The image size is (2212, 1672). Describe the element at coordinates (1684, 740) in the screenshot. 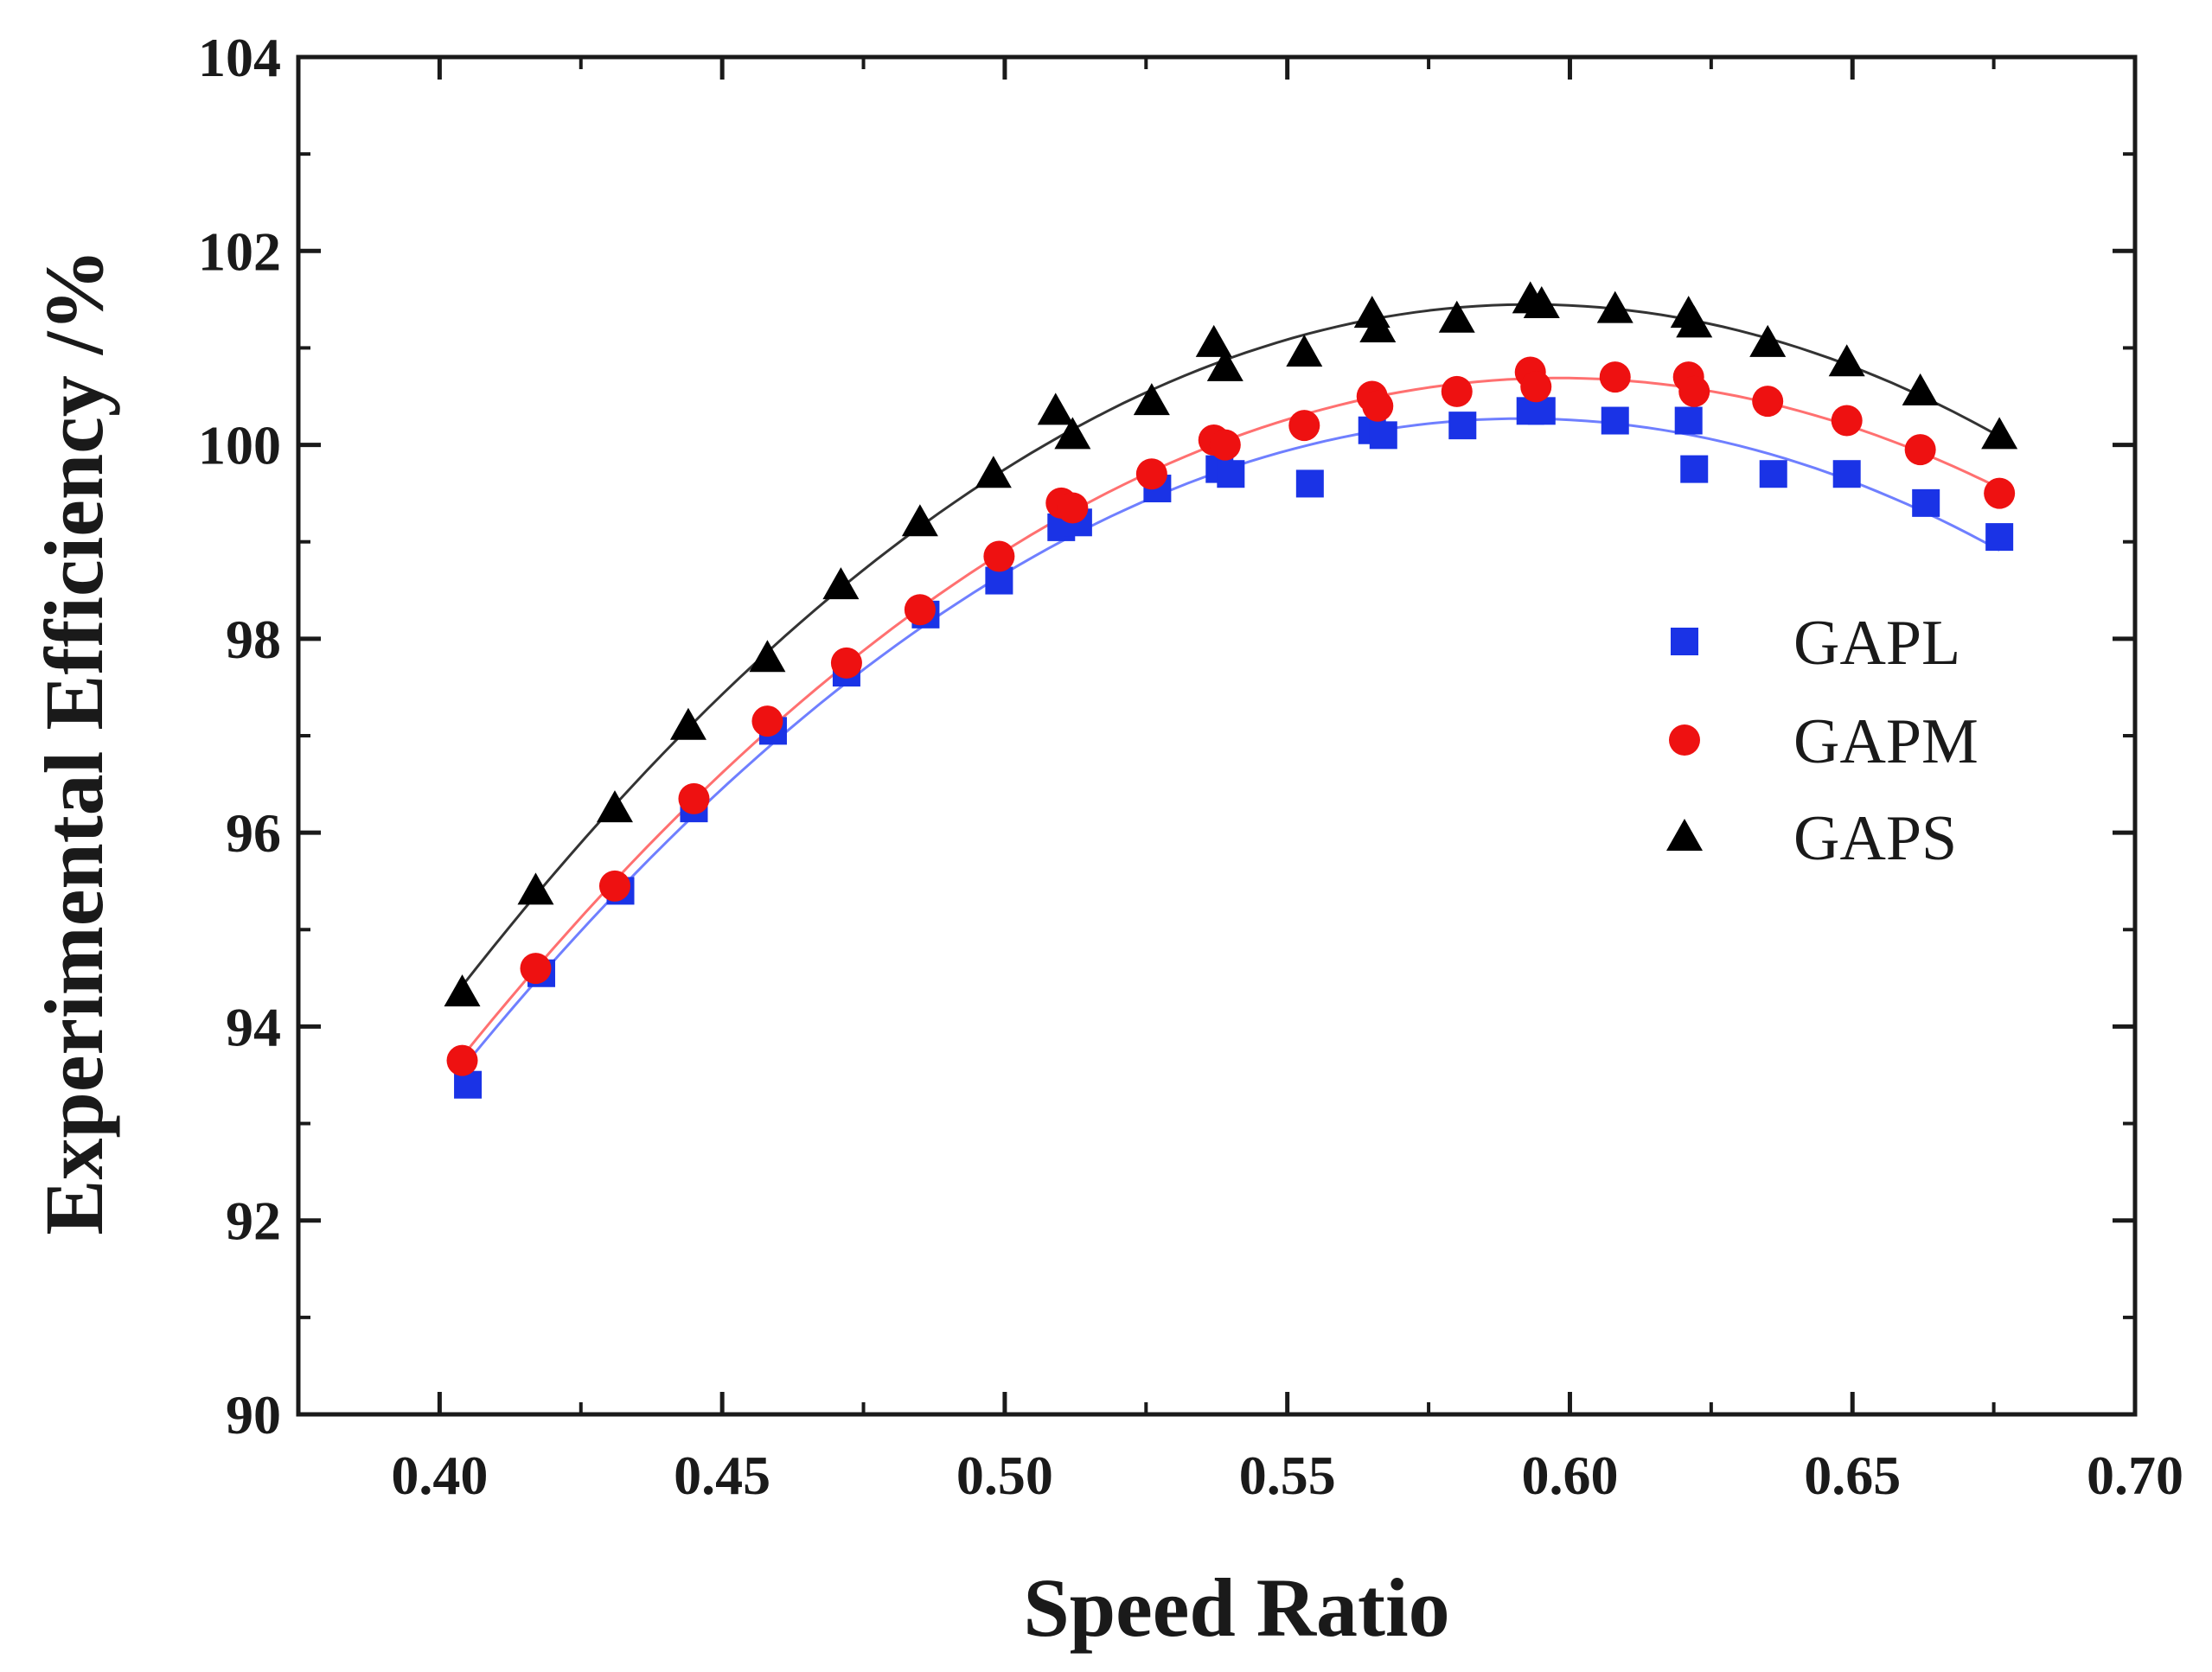

I see `legend-marker-gapm` at that location.